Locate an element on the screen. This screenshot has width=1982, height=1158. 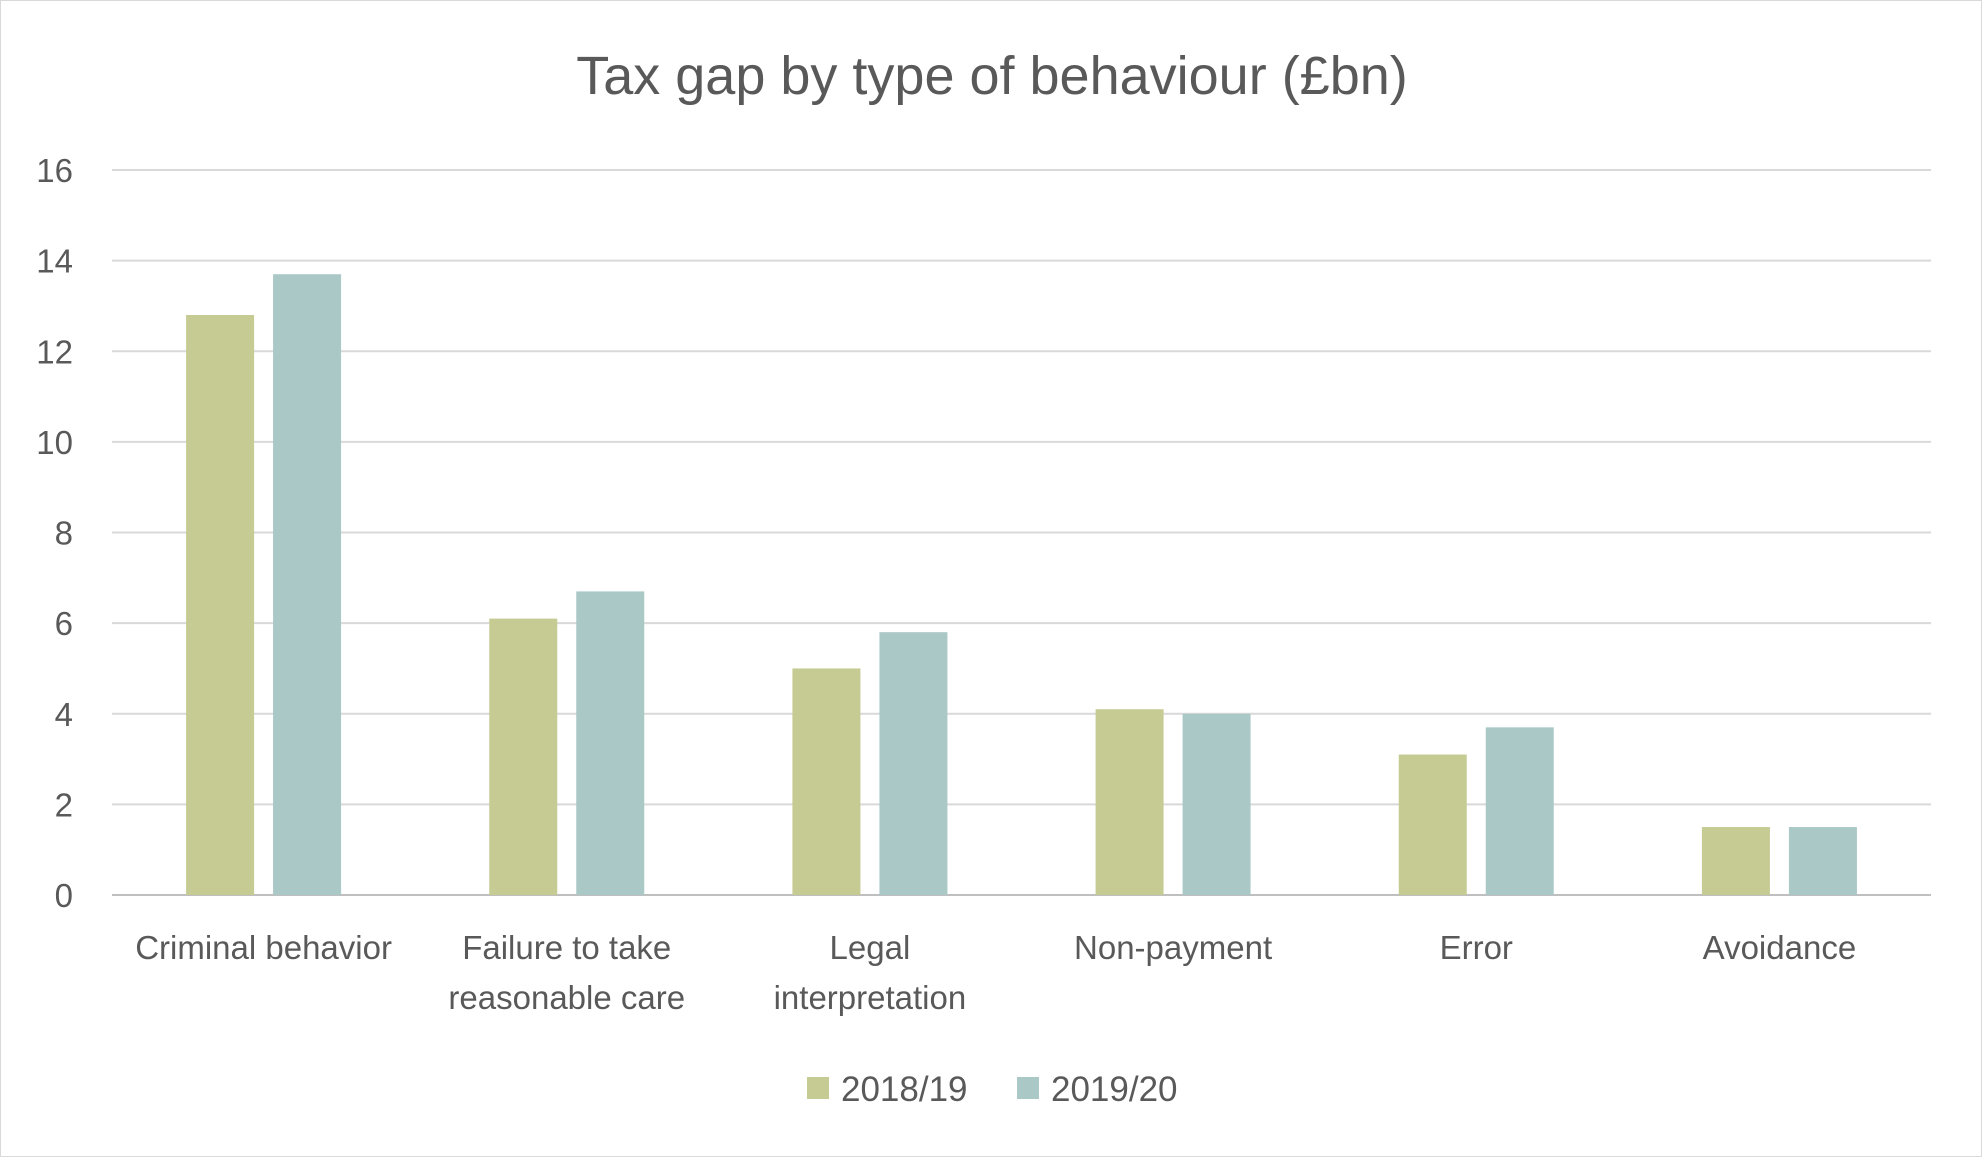
x-category-line: interpretation is located at coordinates (870, 997).